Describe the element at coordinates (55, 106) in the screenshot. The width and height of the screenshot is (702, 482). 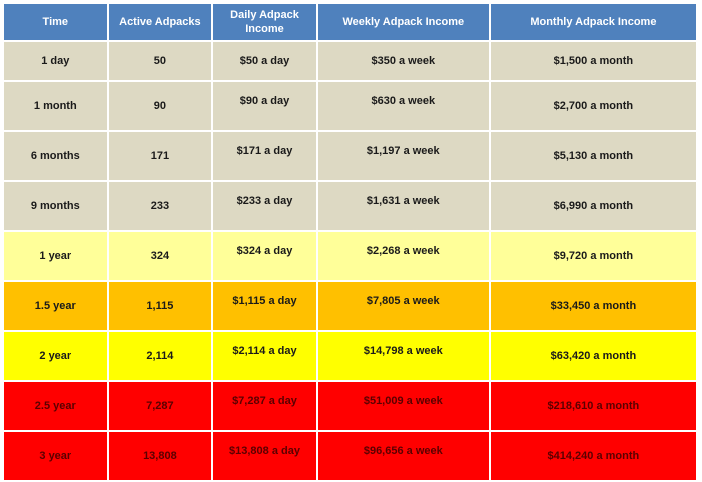
I see `cell-time: 1 month` at that location.